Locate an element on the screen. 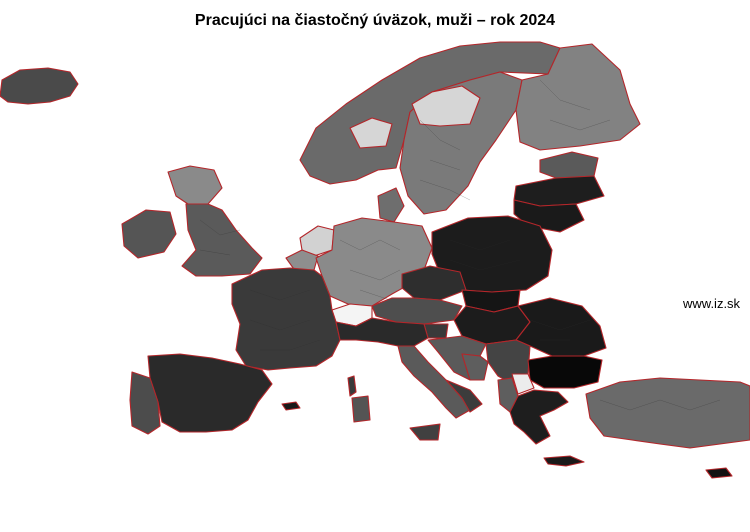  region-bulgaria is located at coordinates (565, 372).